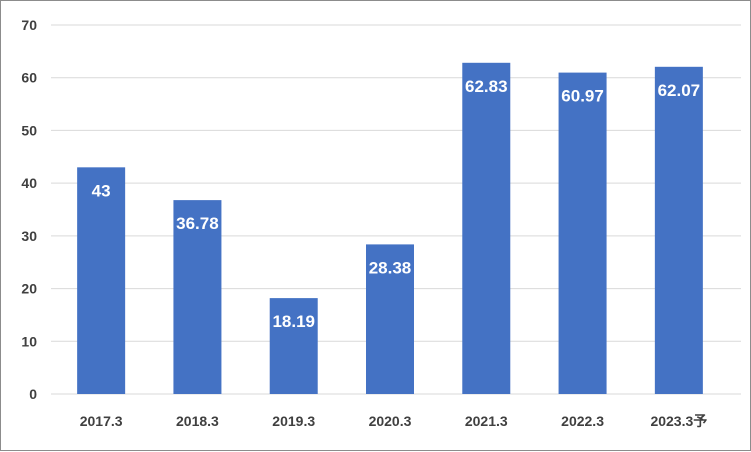 The height and width of the screenshot is (452, 751). What do you see at coordinates (678, 421) in the screenshot?
I see `x-tick-label: 2023.3予` at bounding box center [678, 421].